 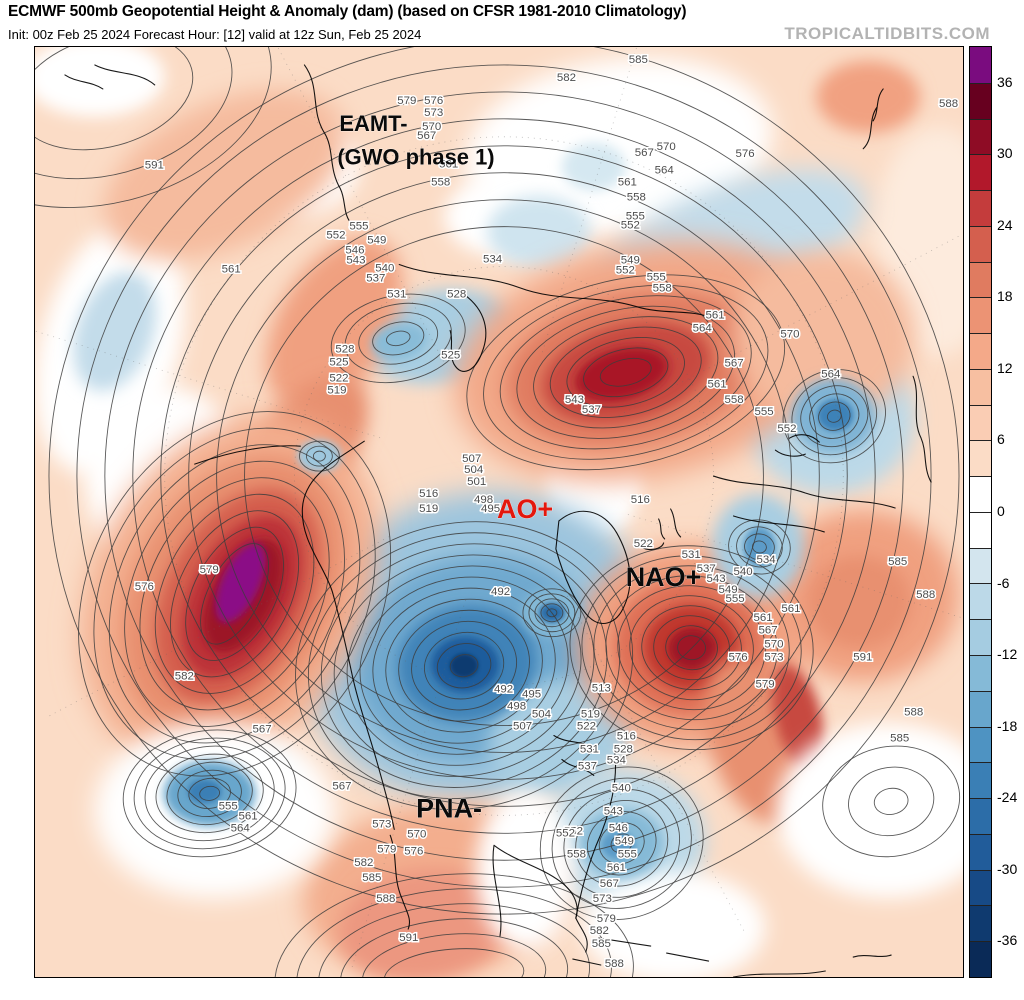 What do you see at coordinates (336, 390) in the screenshot?
I see `contour-label: 519` at bounding box center [336, 390].